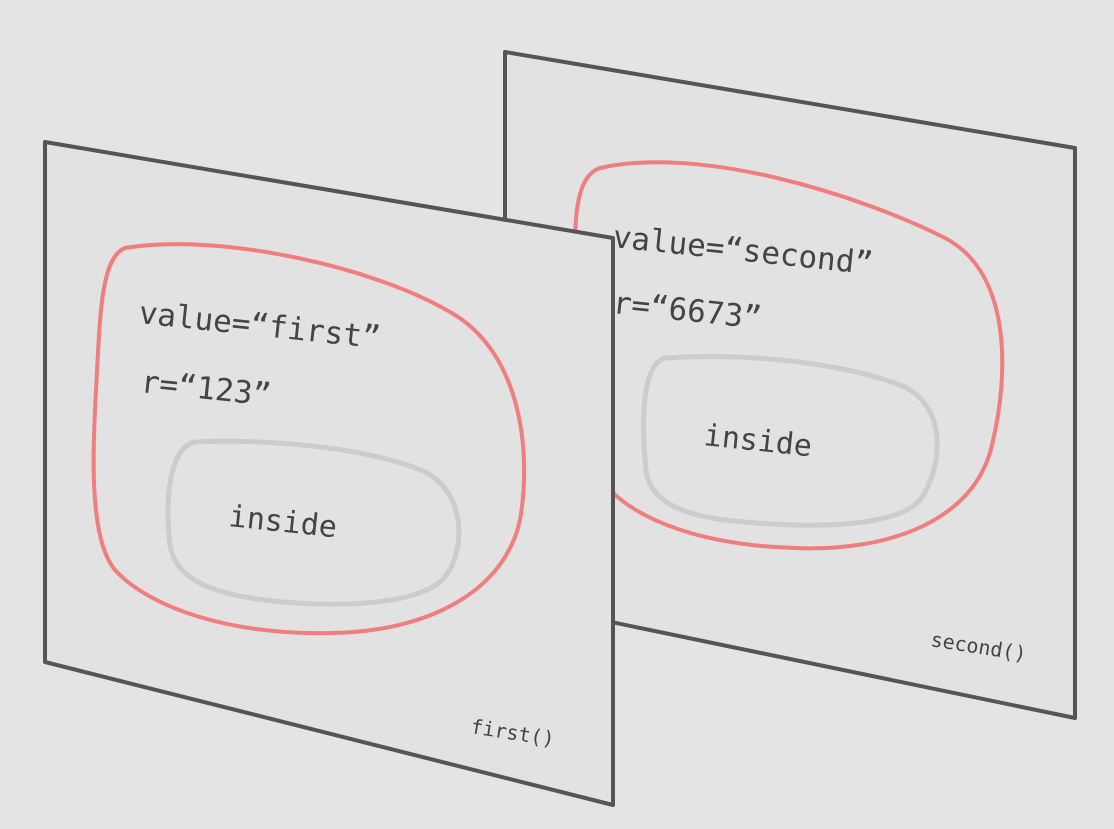  Describe the element at coordinates (790, 441) in the screenshot. I see `frame-second-inner-outline` at that location.